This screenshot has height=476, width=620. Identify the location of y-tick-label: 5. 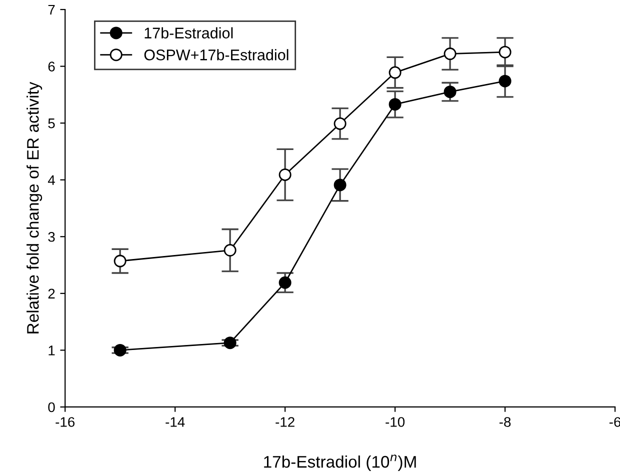
(51, 123).